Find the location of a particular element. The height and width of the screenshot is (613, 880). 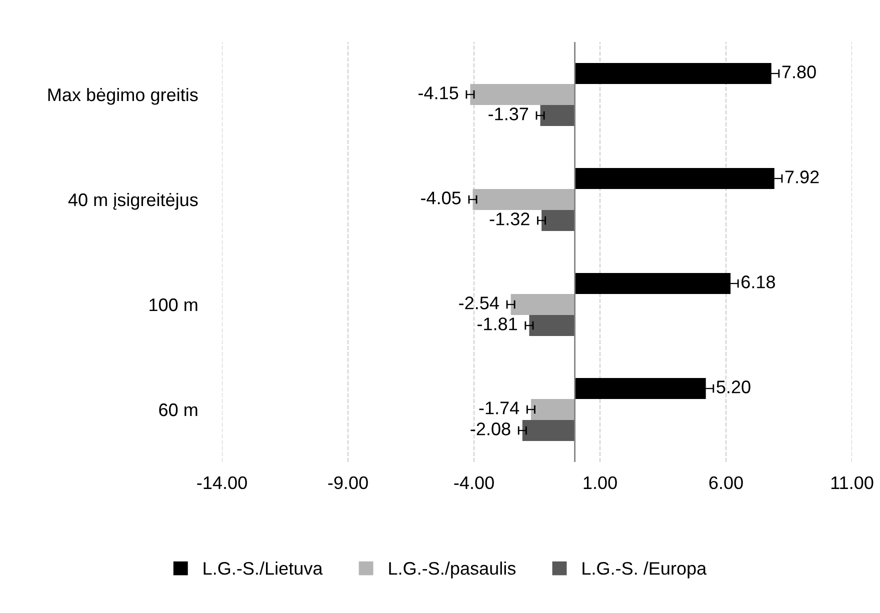

data-label: -4.15 is located at coordinates (438, 93).